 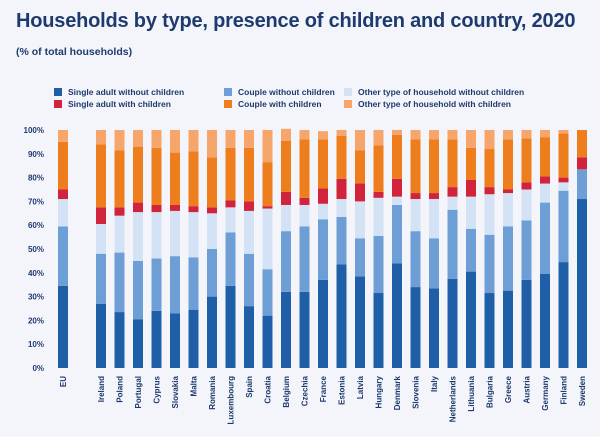 What do you see at coordinates (342, 389) in the screenshot?
I see `x-tick-label: Estonia` at bounding box center [342, 389].